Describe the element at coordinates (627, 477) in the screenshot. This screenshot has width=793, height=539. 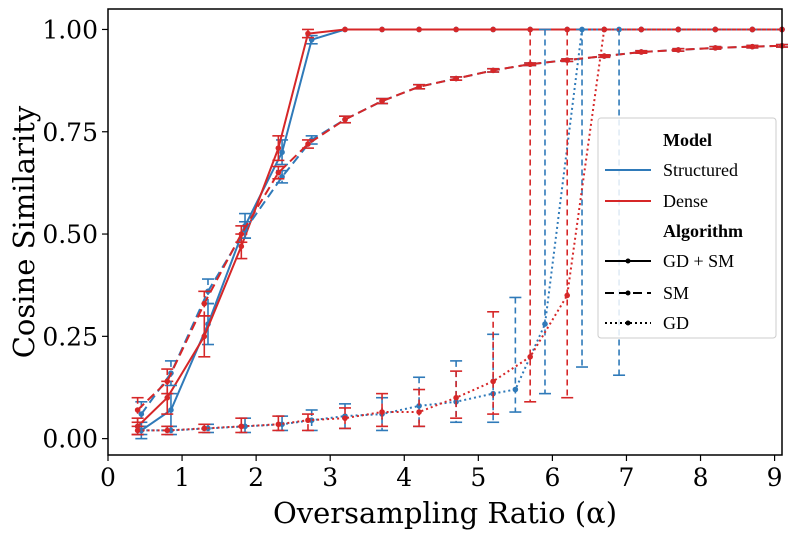
I see `x-tick-label: 7` at that location.